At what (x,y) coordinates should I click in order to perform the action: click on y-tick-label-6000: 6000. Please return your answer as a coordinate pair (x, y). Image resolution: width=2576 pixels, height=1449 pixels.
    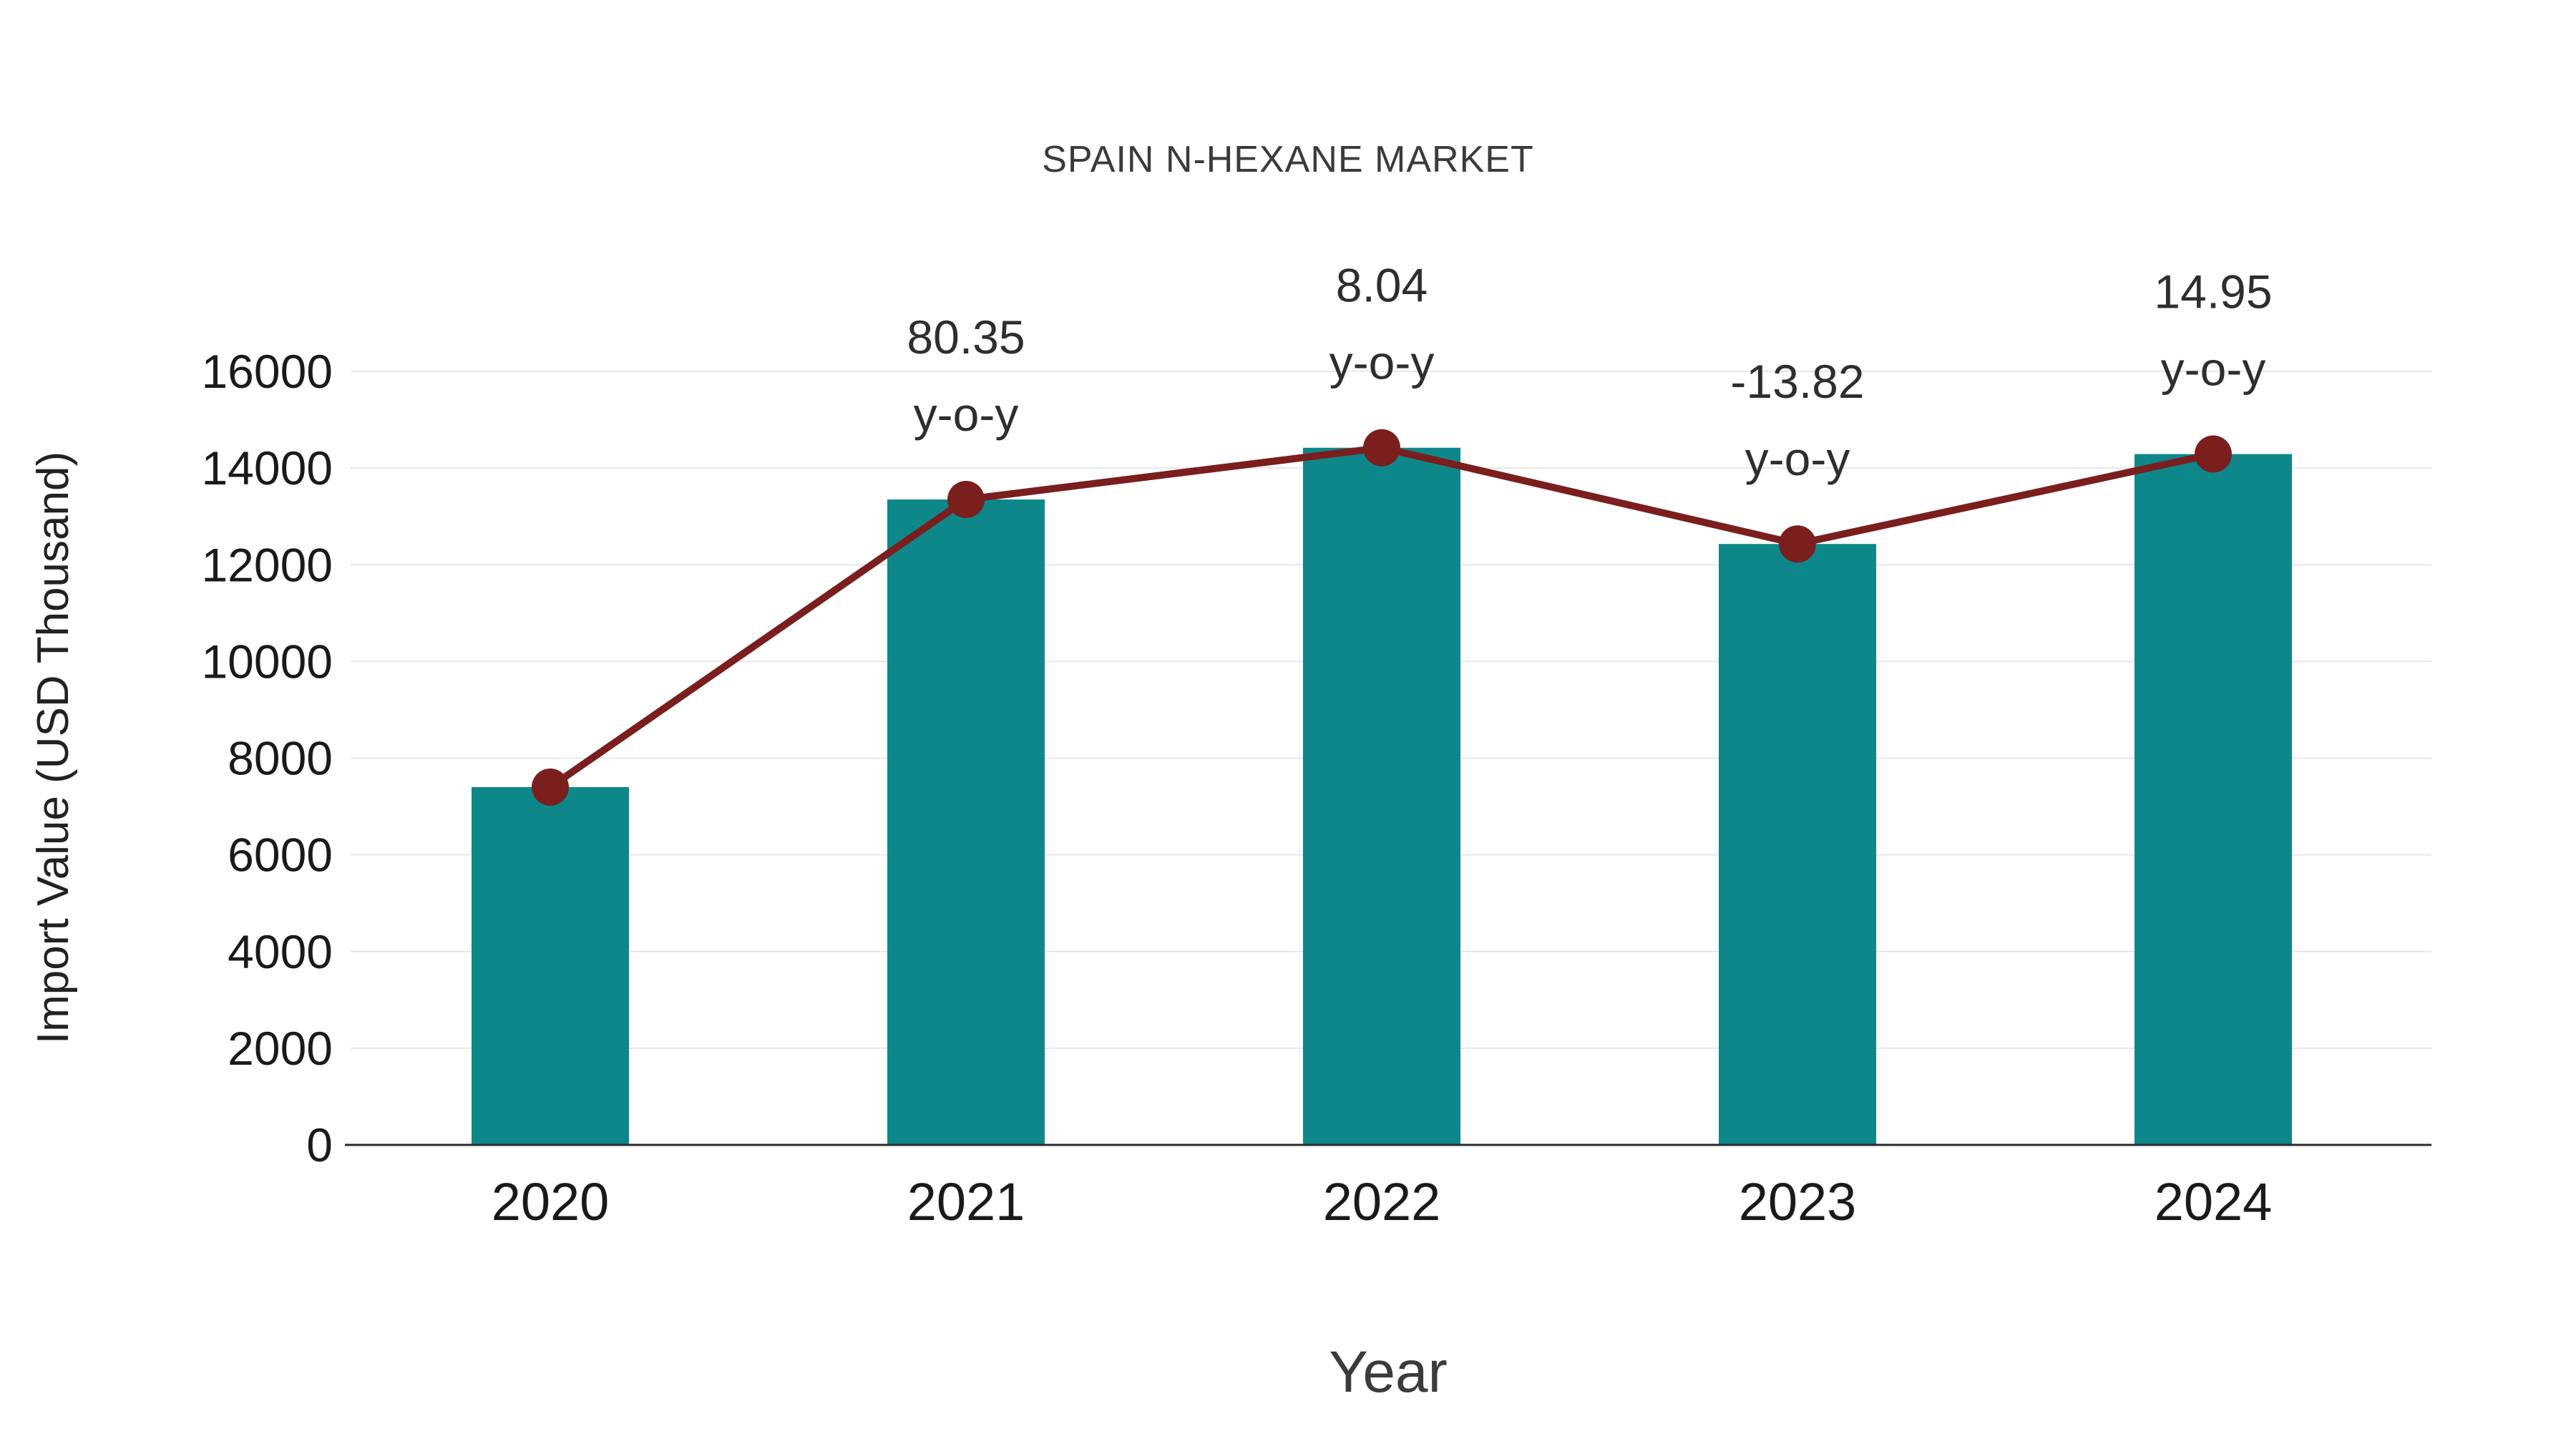
    Looking at the image, I should click on (280, 855).